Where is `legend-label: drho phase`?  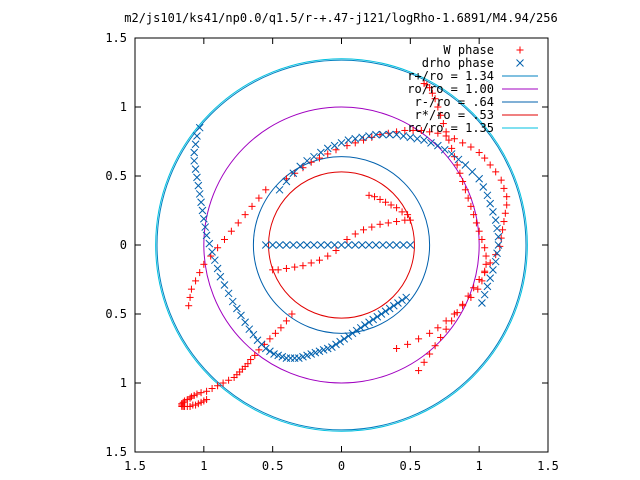 legend-label: drho phase is located at coordinates (458, 63).